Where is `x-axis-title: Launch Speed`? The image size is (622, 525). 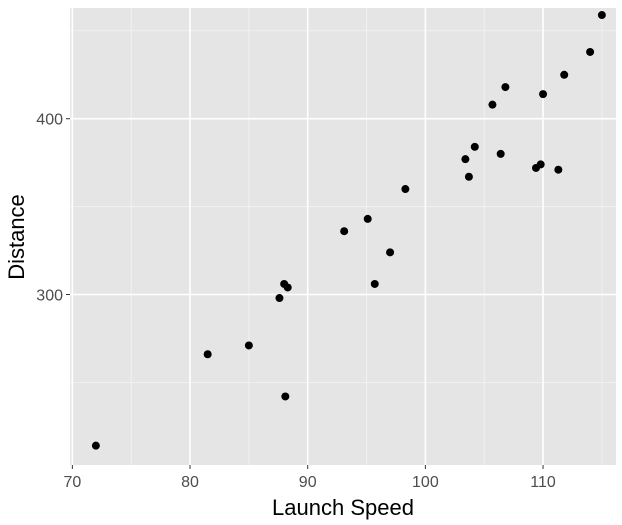 x-axis-title: Launch Speed is located at coordinates (343, 507).